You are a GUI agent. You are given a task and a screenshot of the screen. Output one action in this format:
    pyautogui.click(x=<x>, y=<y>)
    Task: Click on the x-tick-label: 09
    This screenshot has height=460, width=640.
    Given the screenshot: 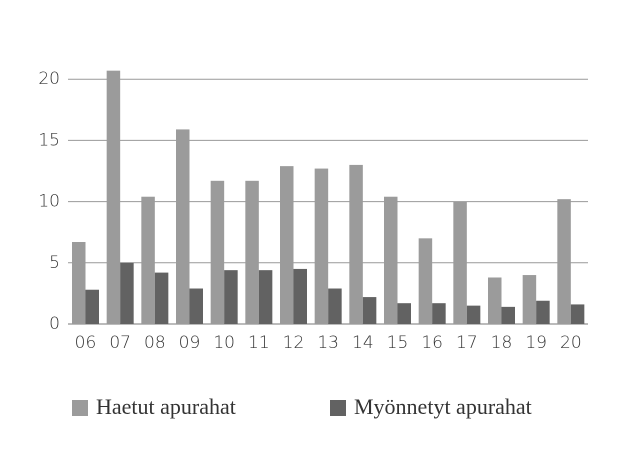 What is the action you would take?
    pyautogui.click(x=190, y=343)
    